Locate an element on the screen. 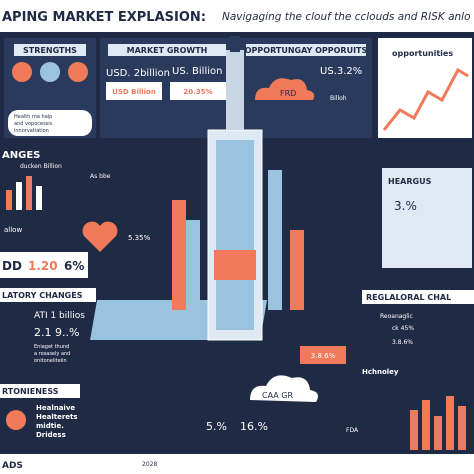 Image resolution: width=474 pixels, height=474 pixels. footer-bar is located at coordinates (237, 464).